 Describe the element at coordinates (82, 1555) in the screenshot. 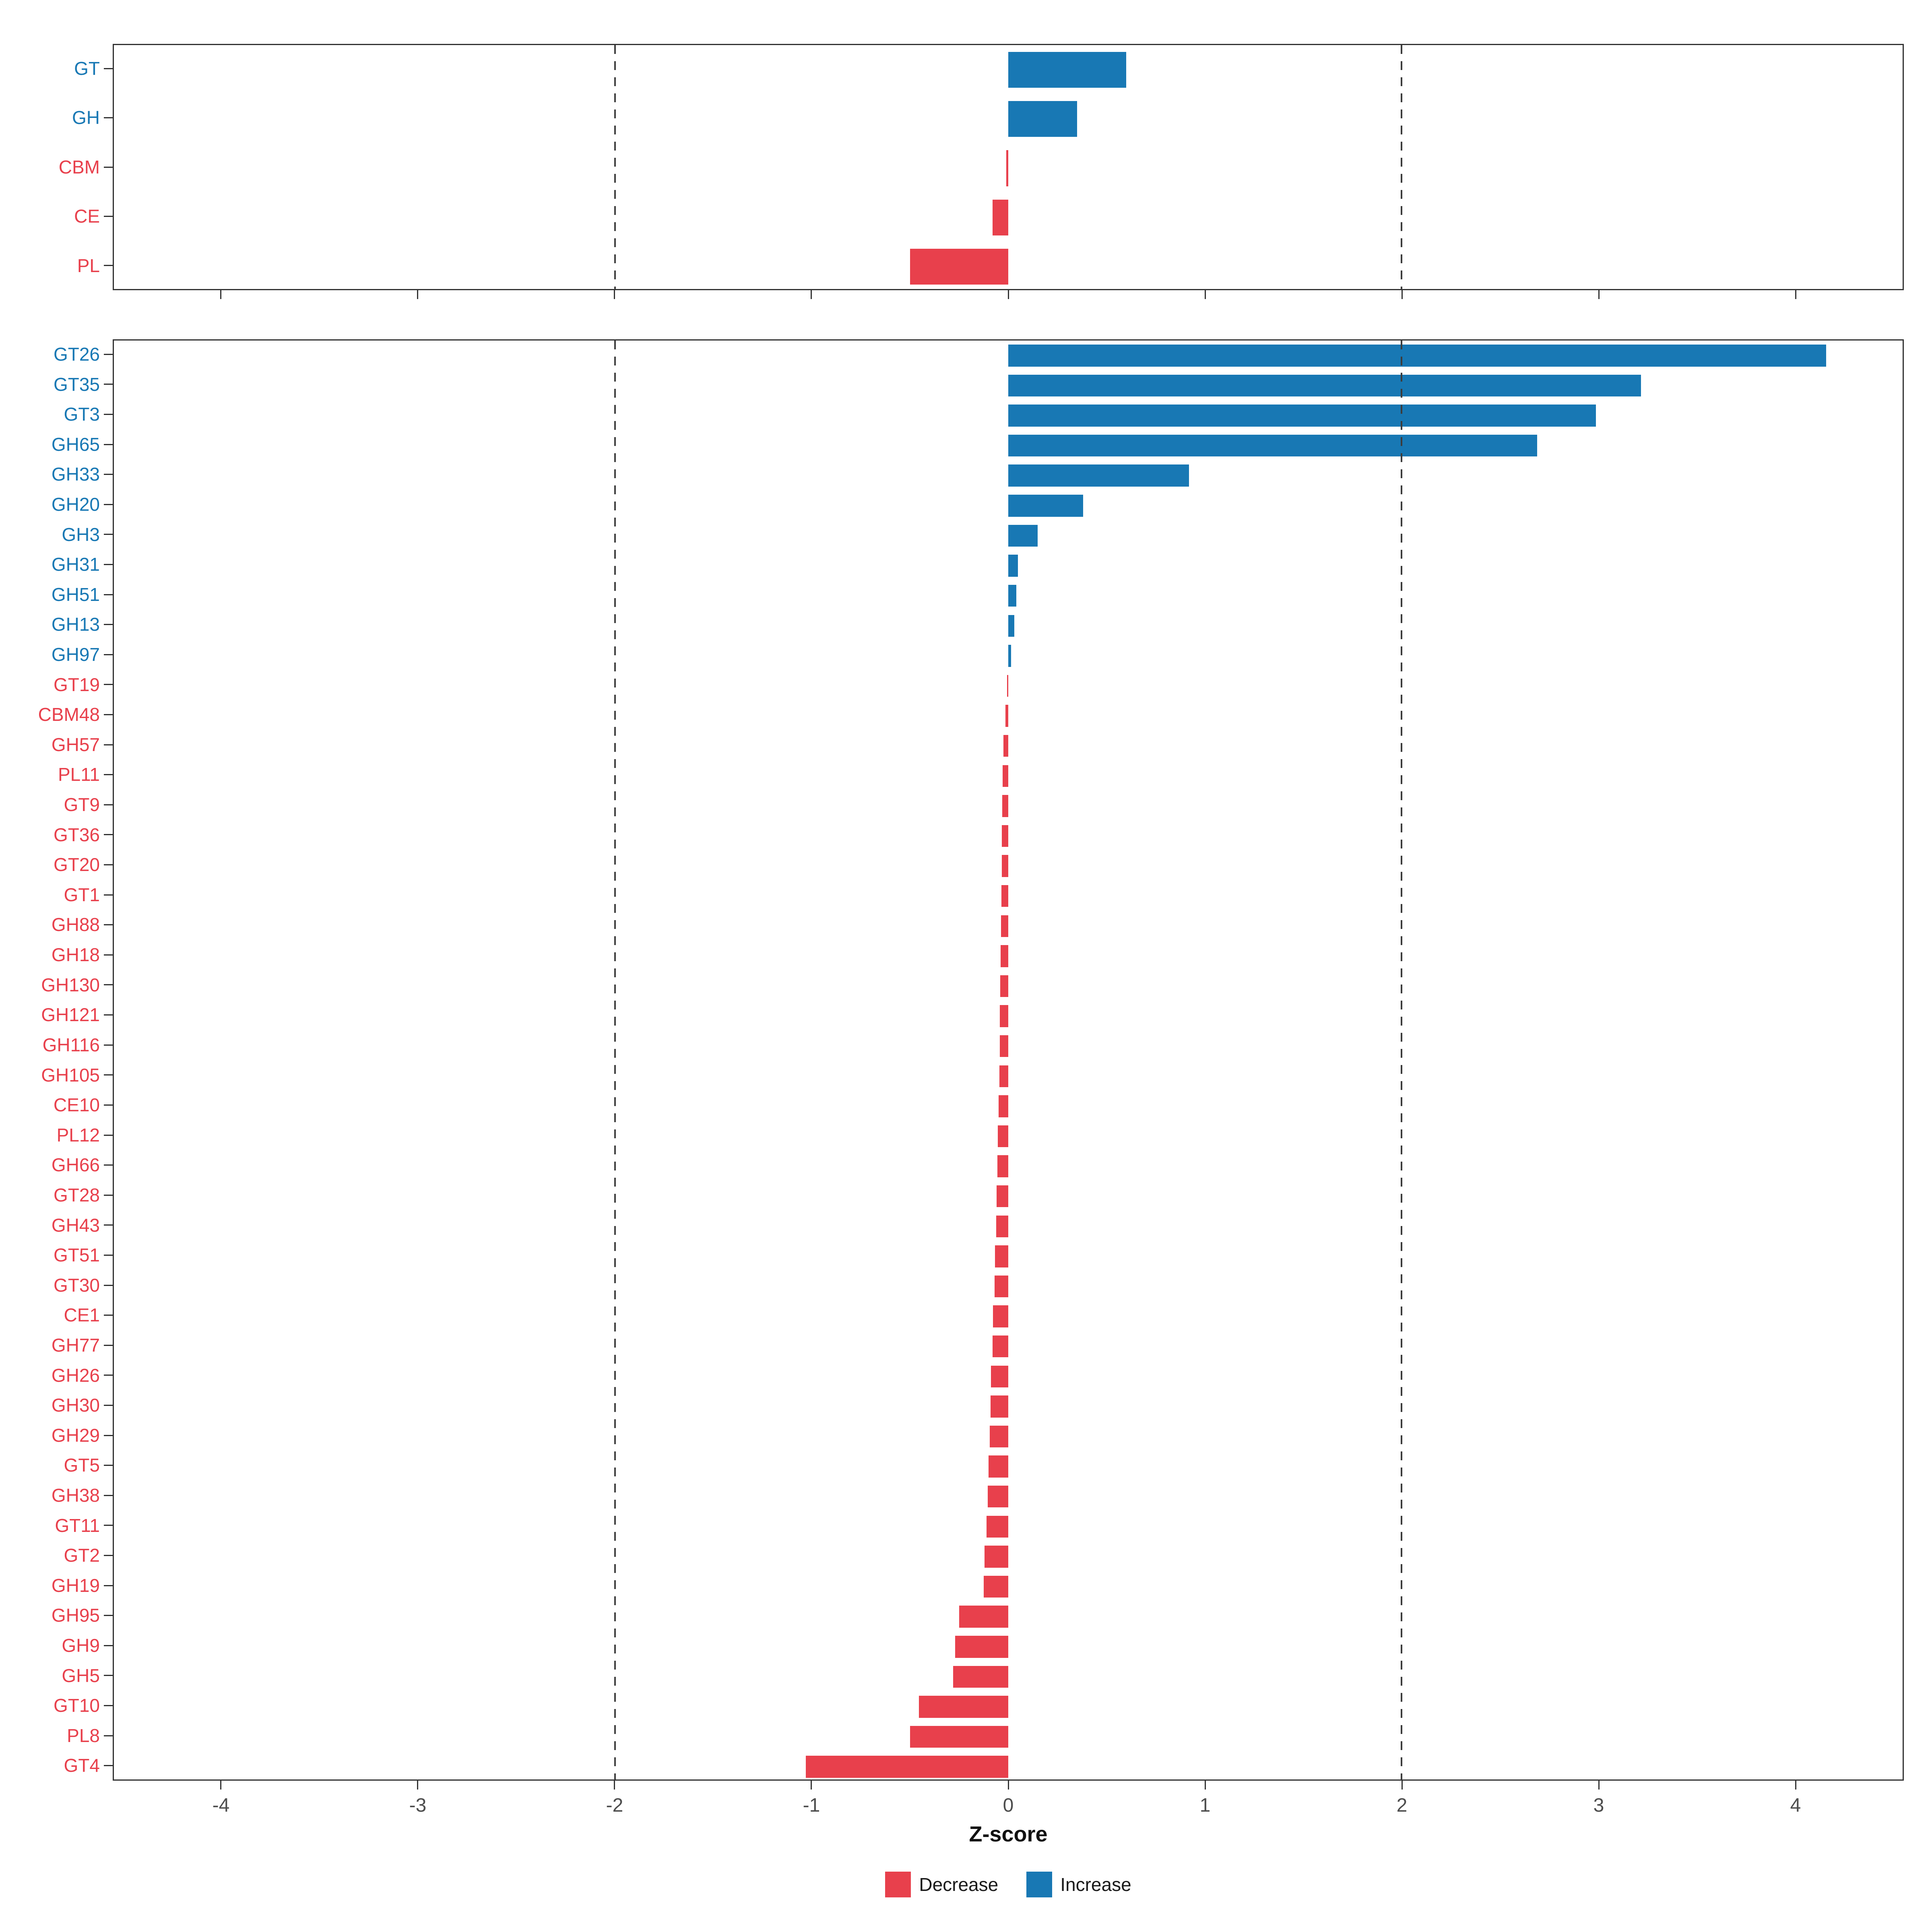

I see `category-label-GT2: GT2` at that location.